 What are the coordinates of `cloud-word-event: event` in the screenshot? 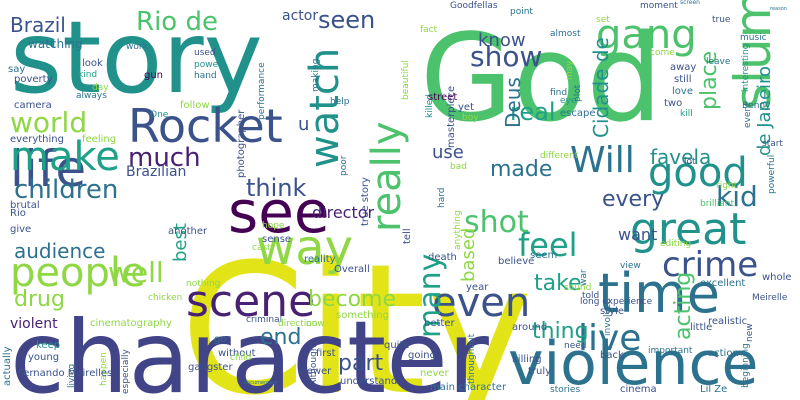 It's located at (748, 115).